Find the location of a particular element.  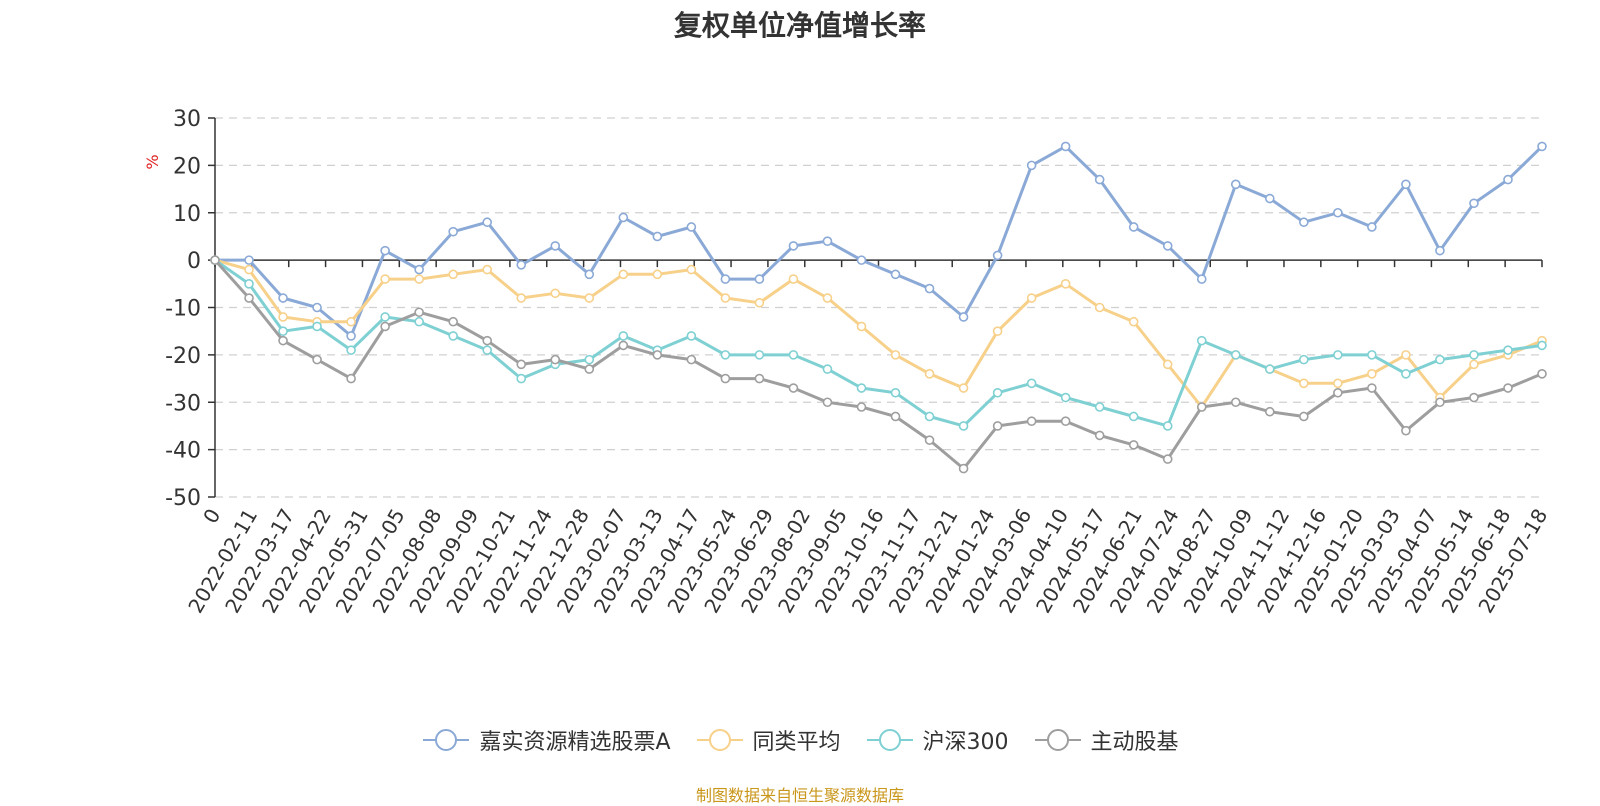

y-tick-label: -40 is located at coordinates (183, 451).